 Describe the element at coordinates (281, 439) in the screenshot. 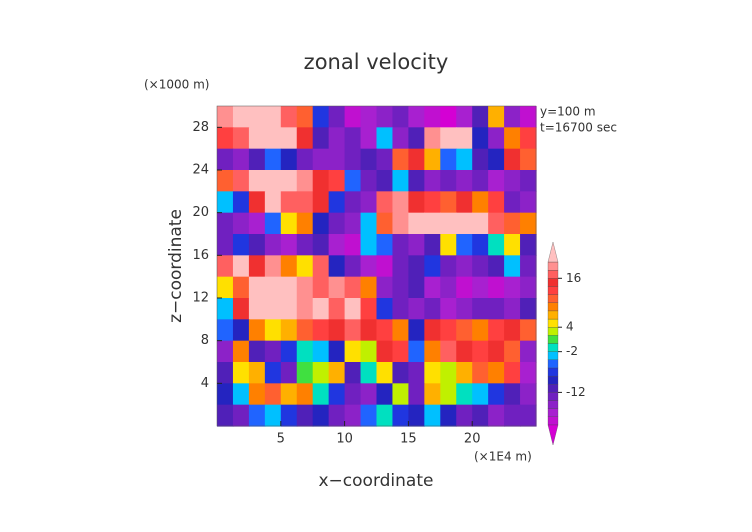

I see `x-tick-label: 5` at that location.